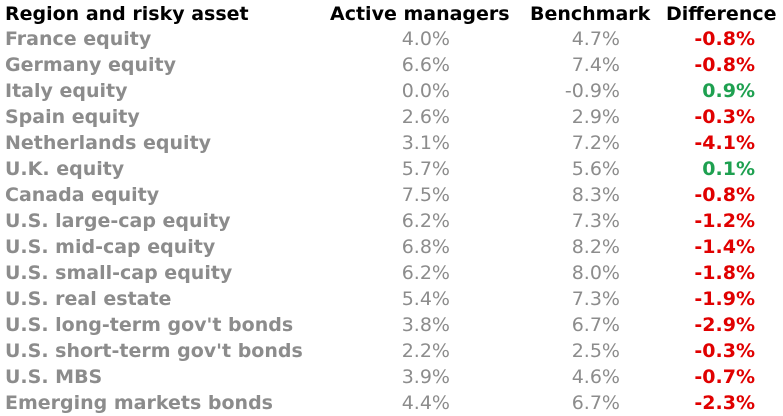 The image size is (783, 416). I want to click on table-row: U.S. large-cap equity 6.2% 7.3% -1.2%, so click(391, 221).